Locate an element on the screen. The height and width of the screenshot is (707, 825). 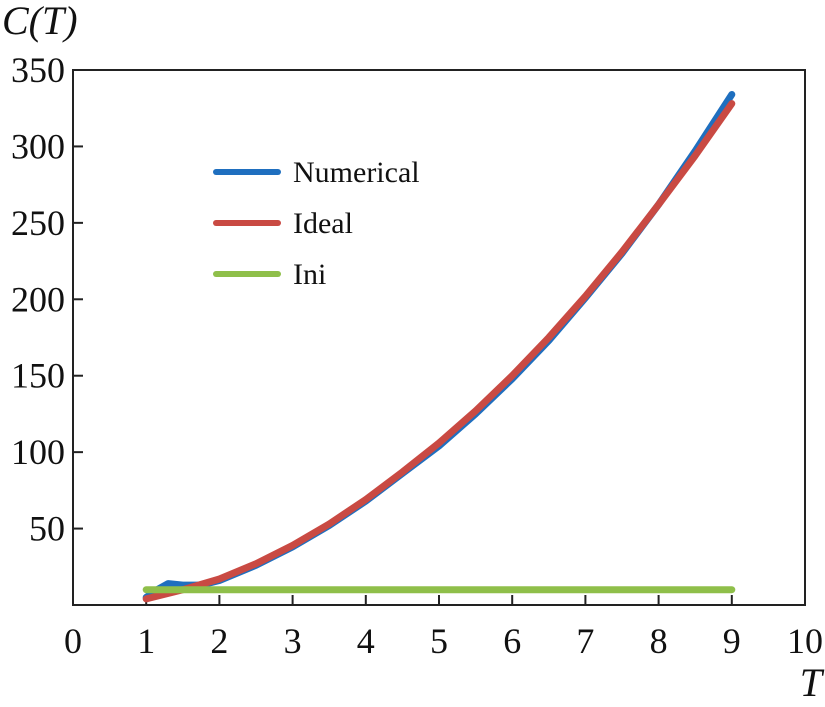
y-tick-label: 200 is located at coordinates (38, 299).